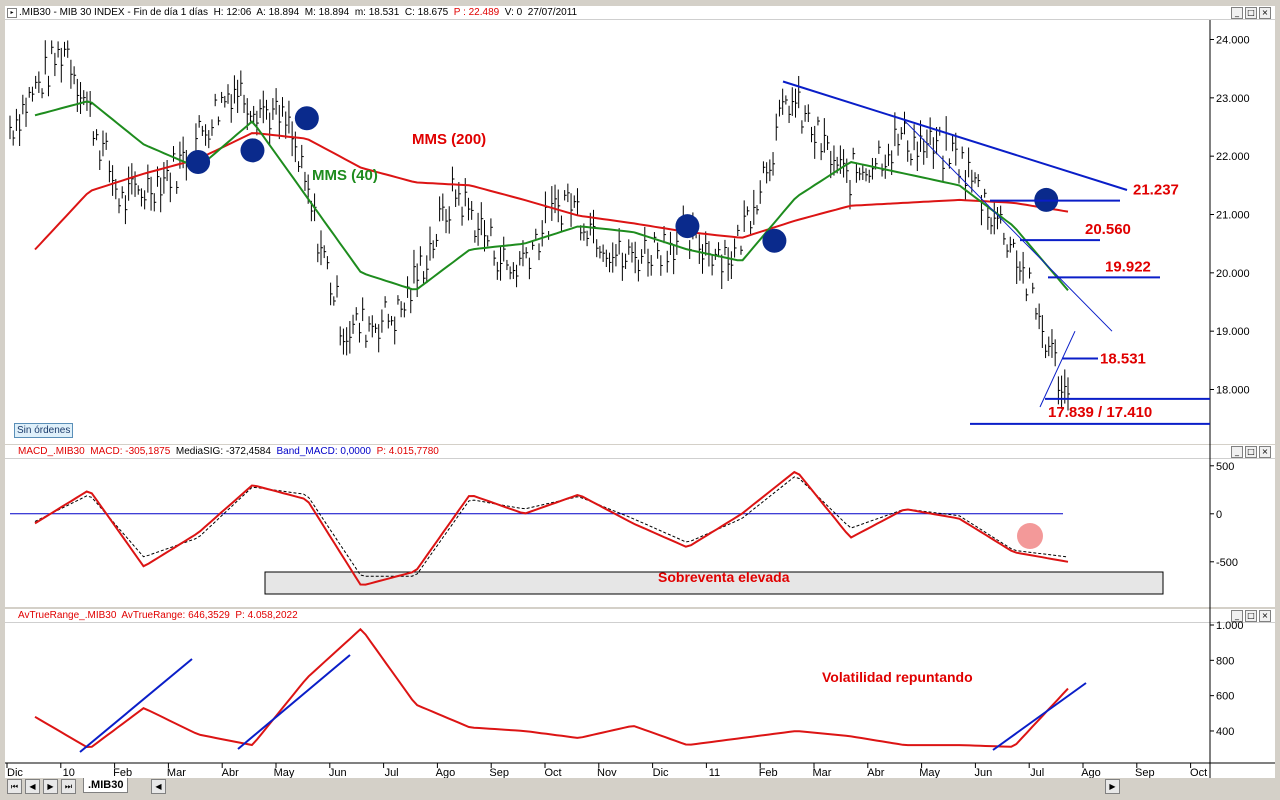 The width and height of the screenshot is (1280, 800). Describe the element at coordinates (106, 785) in the screenshot. I see `sheet-tab: .MIB30` at that location.